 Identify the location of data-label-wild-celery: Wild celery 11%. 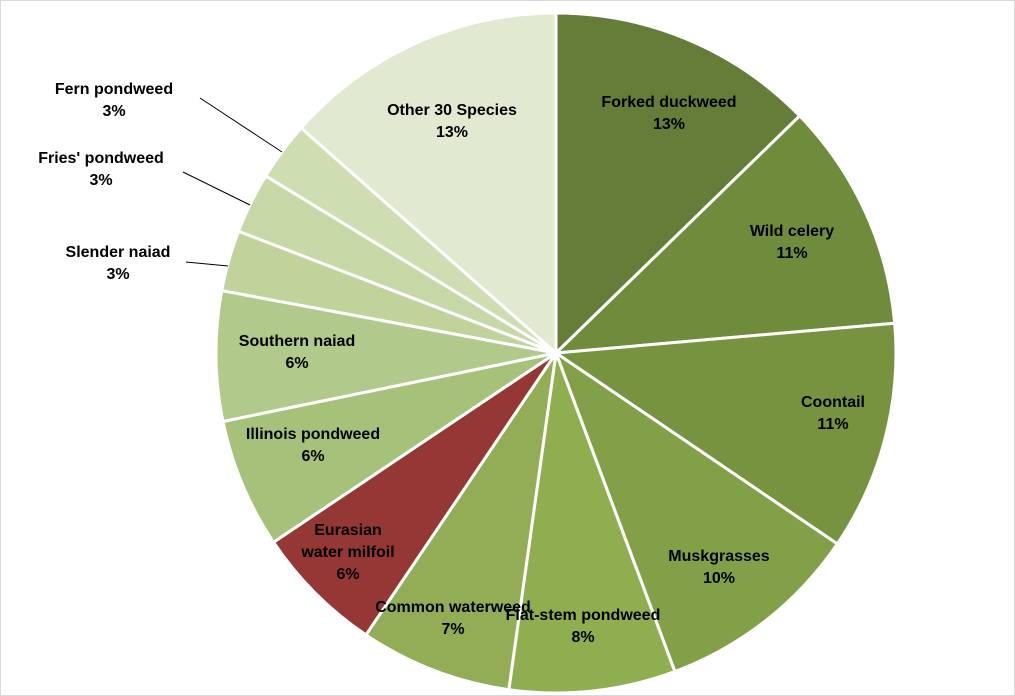
(792, 242).